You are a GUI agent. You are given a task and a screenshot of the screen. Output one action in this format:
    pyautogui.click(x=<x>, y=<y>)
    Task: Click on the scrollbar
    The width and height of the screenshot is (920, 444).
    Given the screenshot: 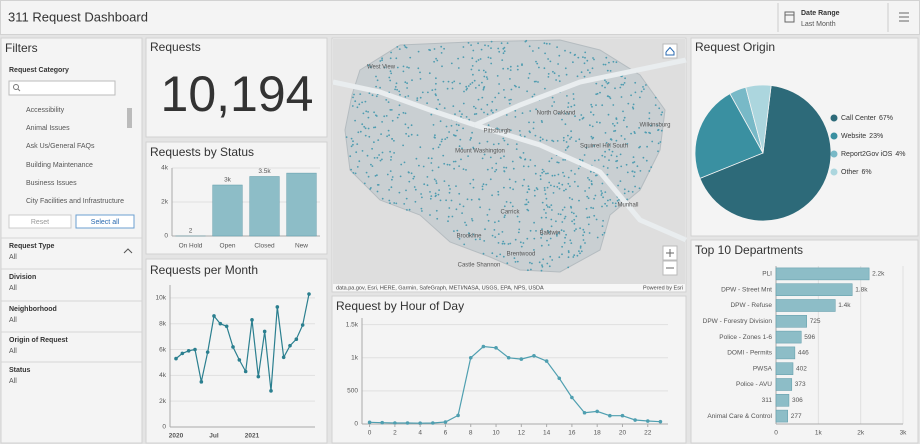 What is the action you would take?
    pyautogui.click(x=129, y=118)
    